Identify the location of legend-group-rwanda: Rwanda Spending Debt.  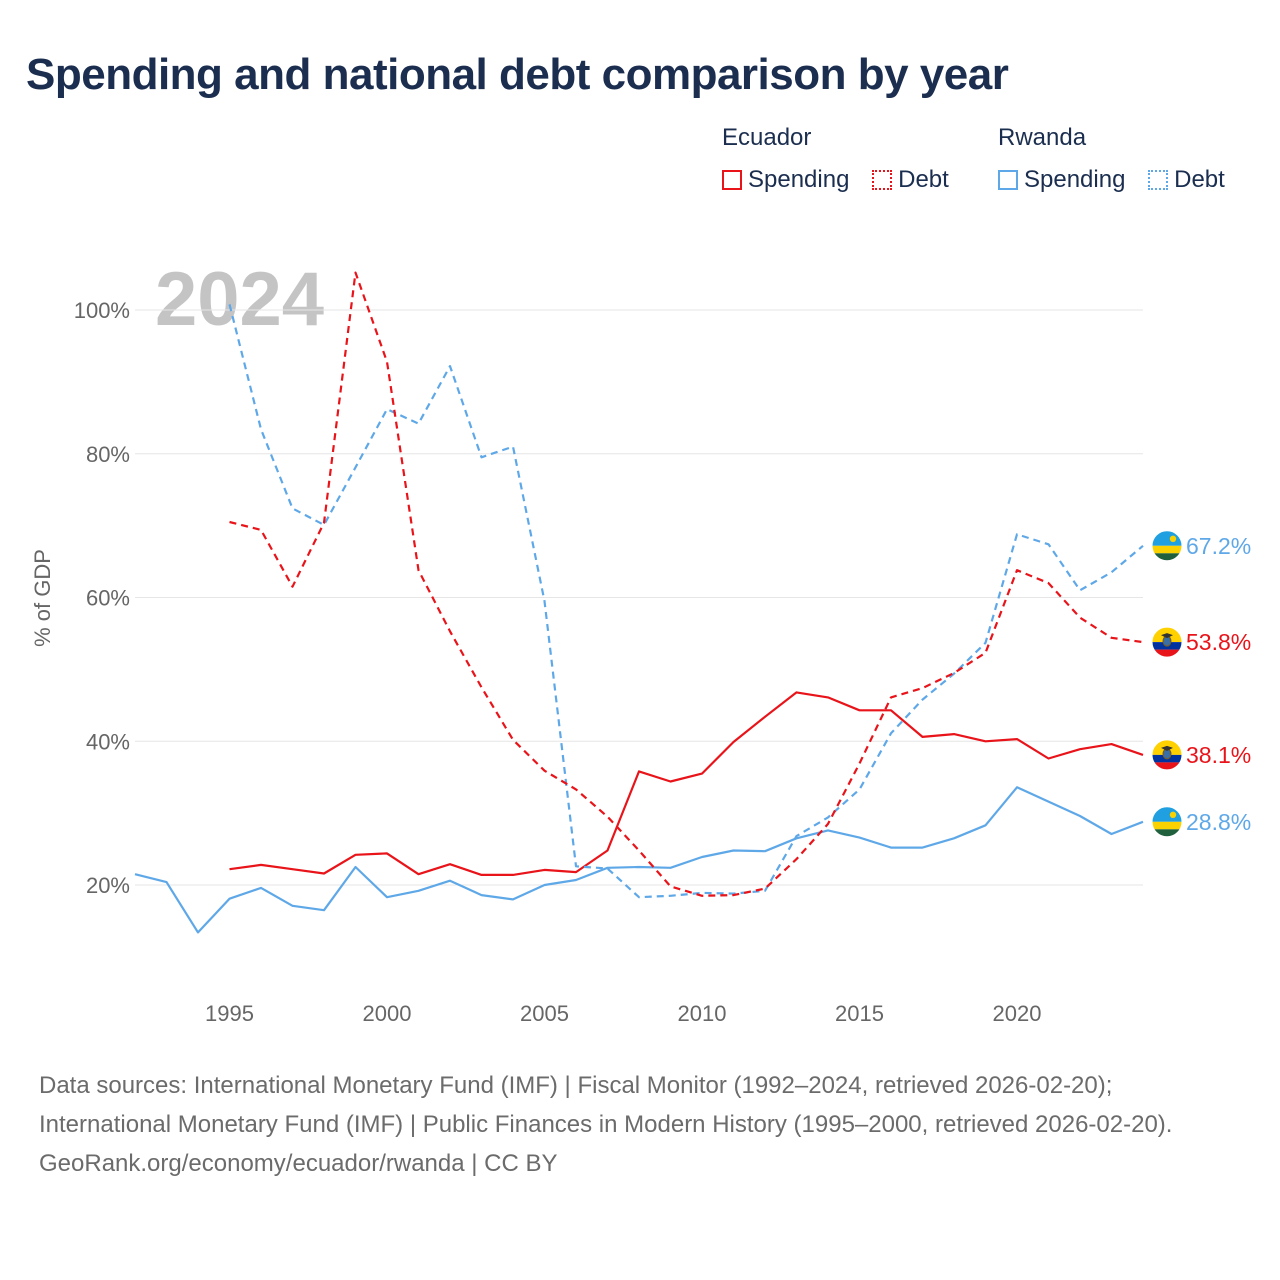
(1119, 160).